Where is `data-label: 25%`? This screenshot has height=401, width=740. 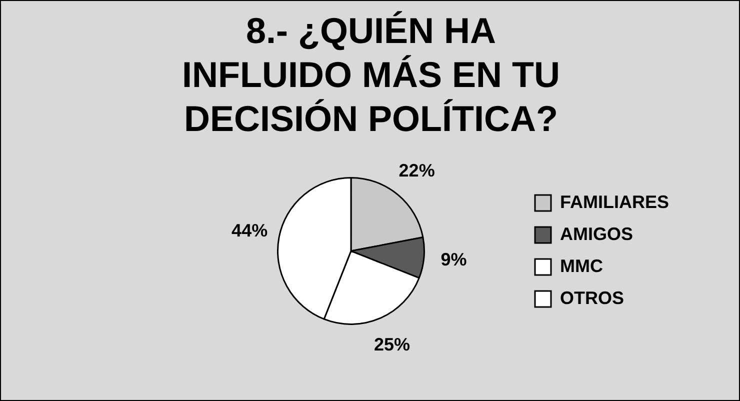
data-label: 25% is located at coordinates (392, 344).